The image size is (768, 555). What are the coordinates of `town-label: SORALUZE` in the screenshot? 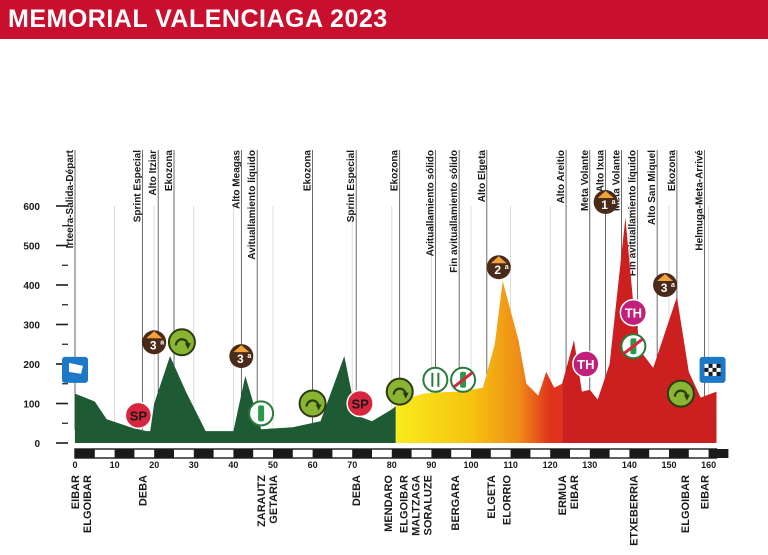 It's located at (428, 505).